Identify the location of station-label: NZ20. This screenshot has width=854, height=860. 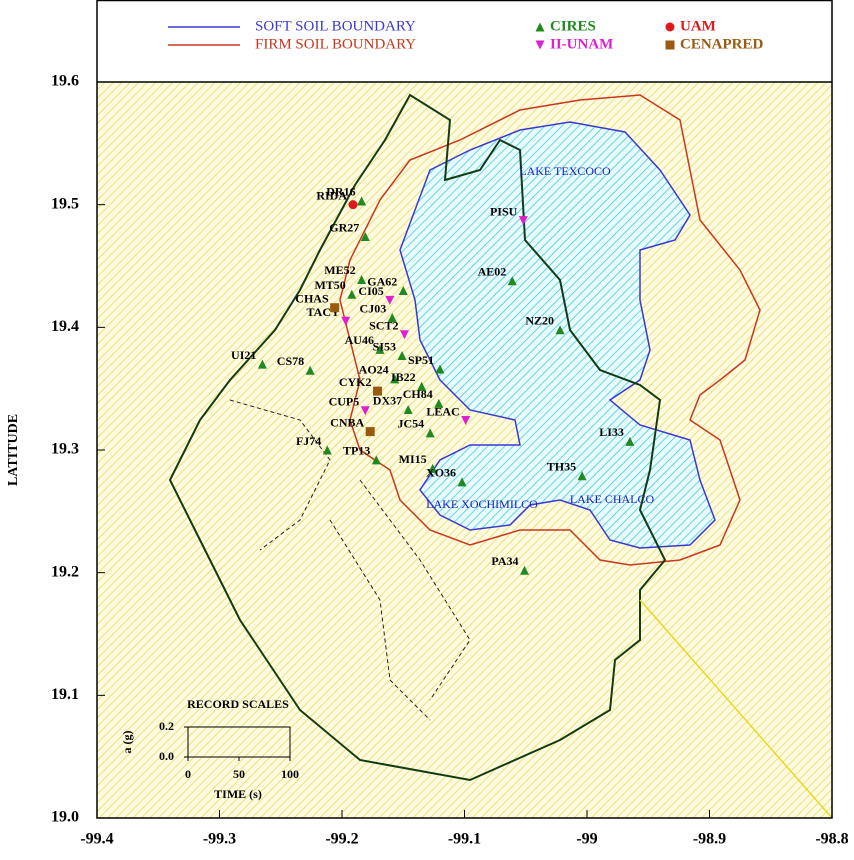
(539, 321).